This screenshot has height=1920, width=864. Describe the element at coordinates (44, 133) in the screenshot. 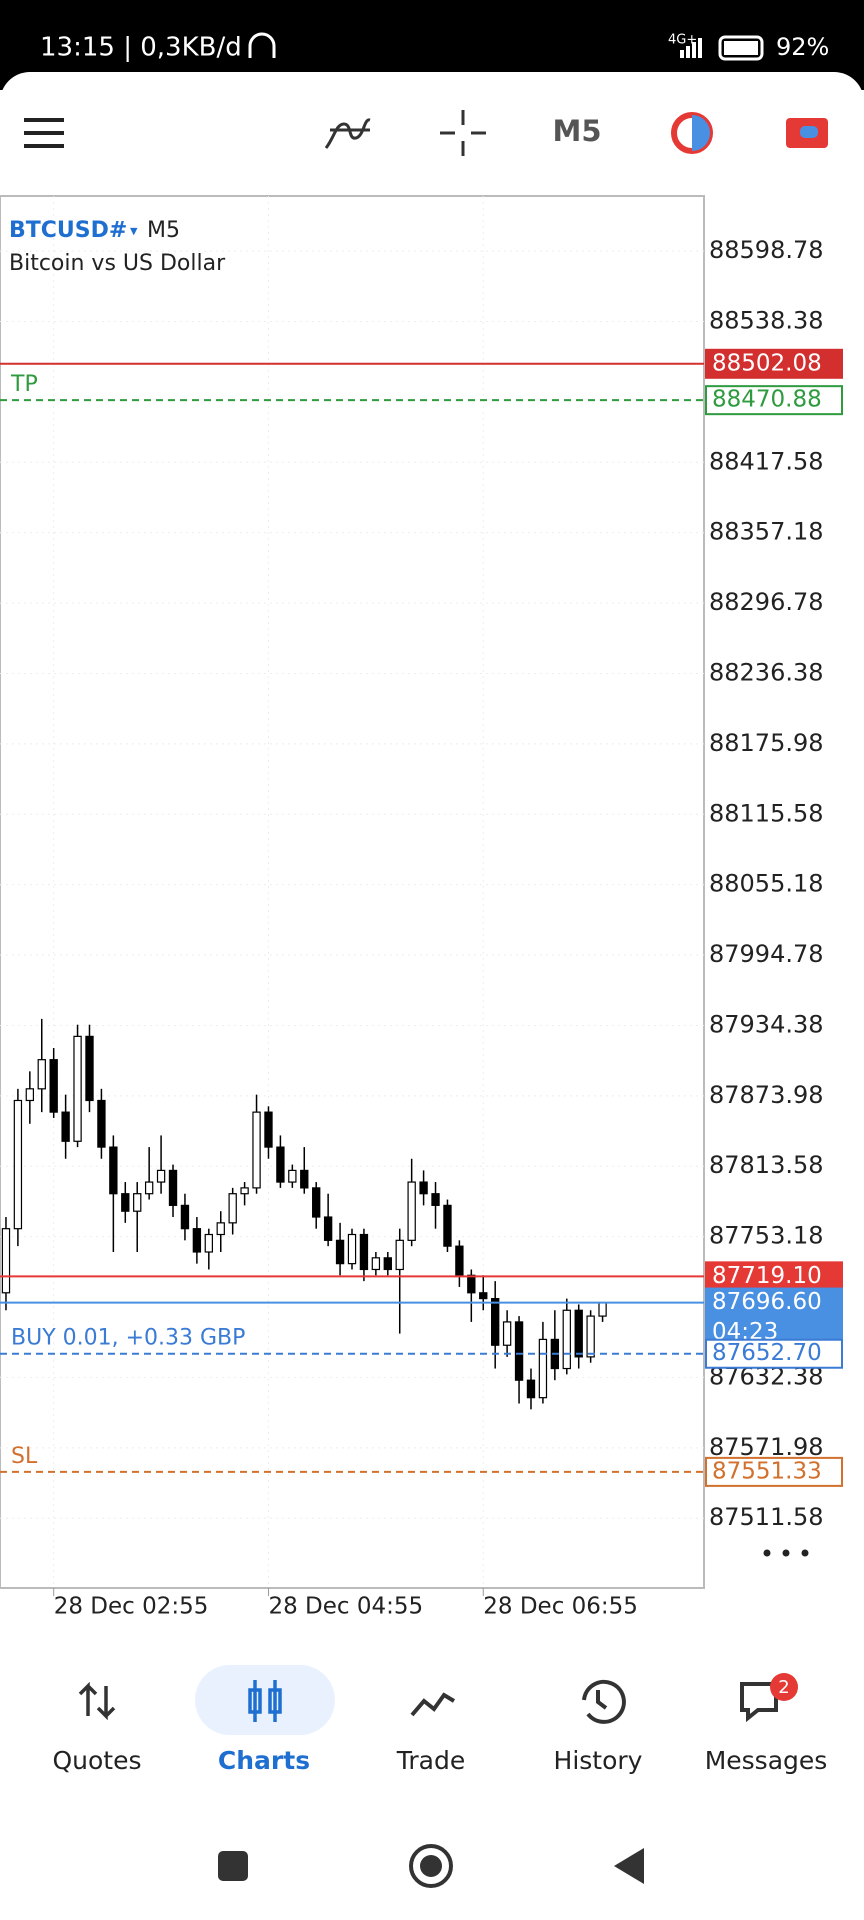

I see `menu-button` at that location.